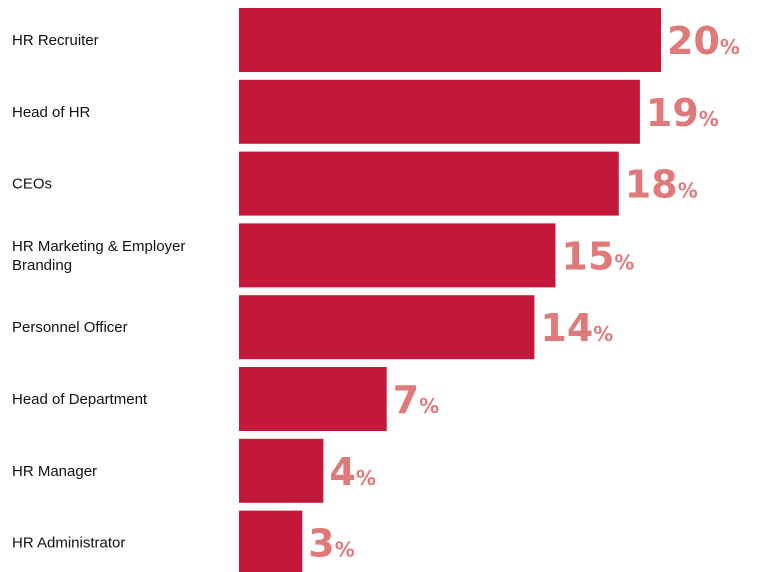  What do you see at coordinates (70, 327) in the screenshot?
I see `category-label: Personnel Officer` at bounding box center [70, 327].